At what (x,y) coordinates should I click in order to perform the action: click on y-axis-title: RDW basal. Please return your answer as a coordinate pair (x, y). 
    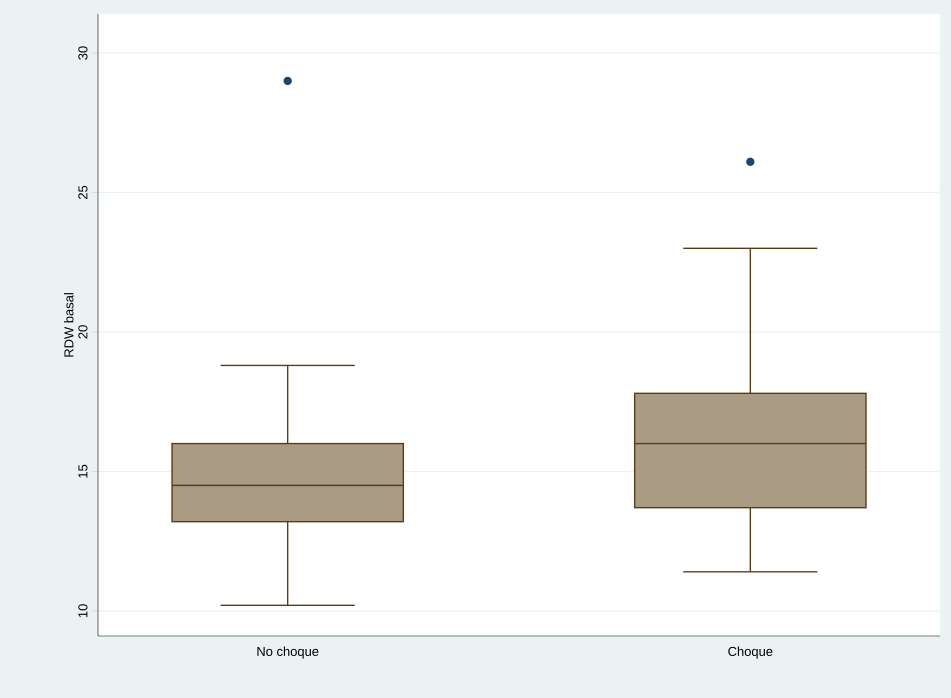
    Looking at the image, I should click on (69, 325).